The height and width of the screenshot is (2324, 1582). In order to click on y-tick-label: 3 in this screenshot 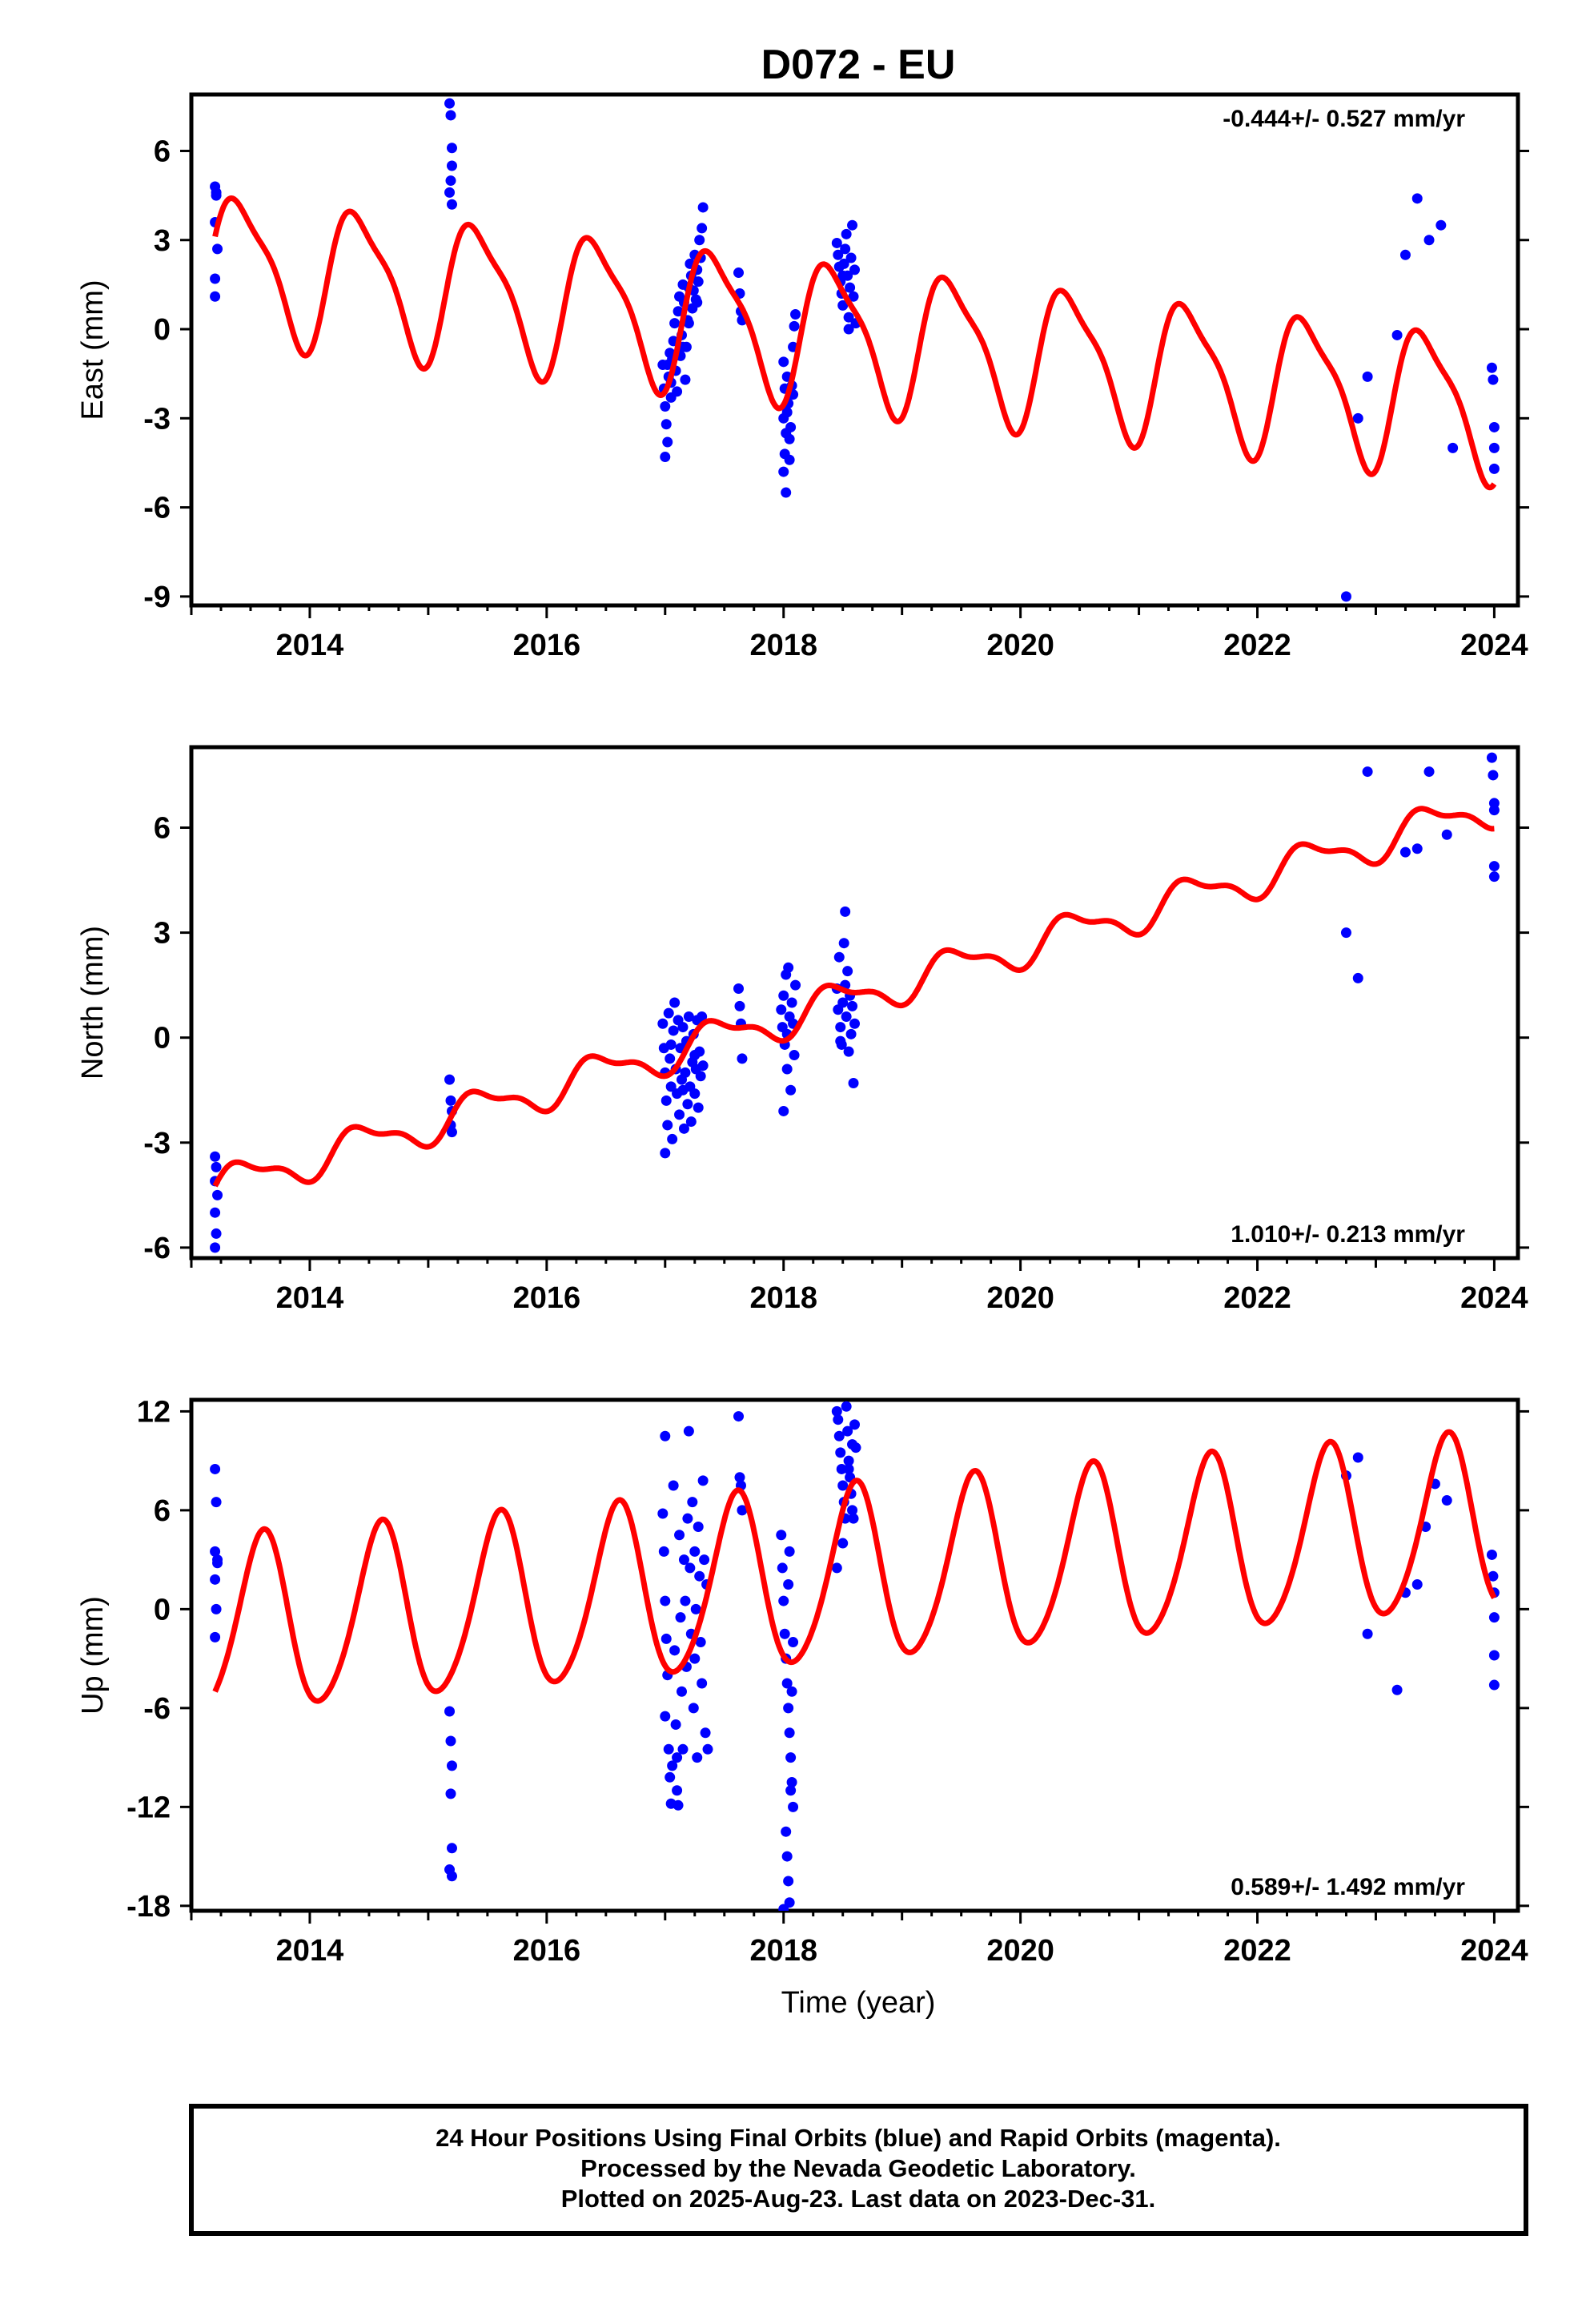, I will do `click(162, 934)`.